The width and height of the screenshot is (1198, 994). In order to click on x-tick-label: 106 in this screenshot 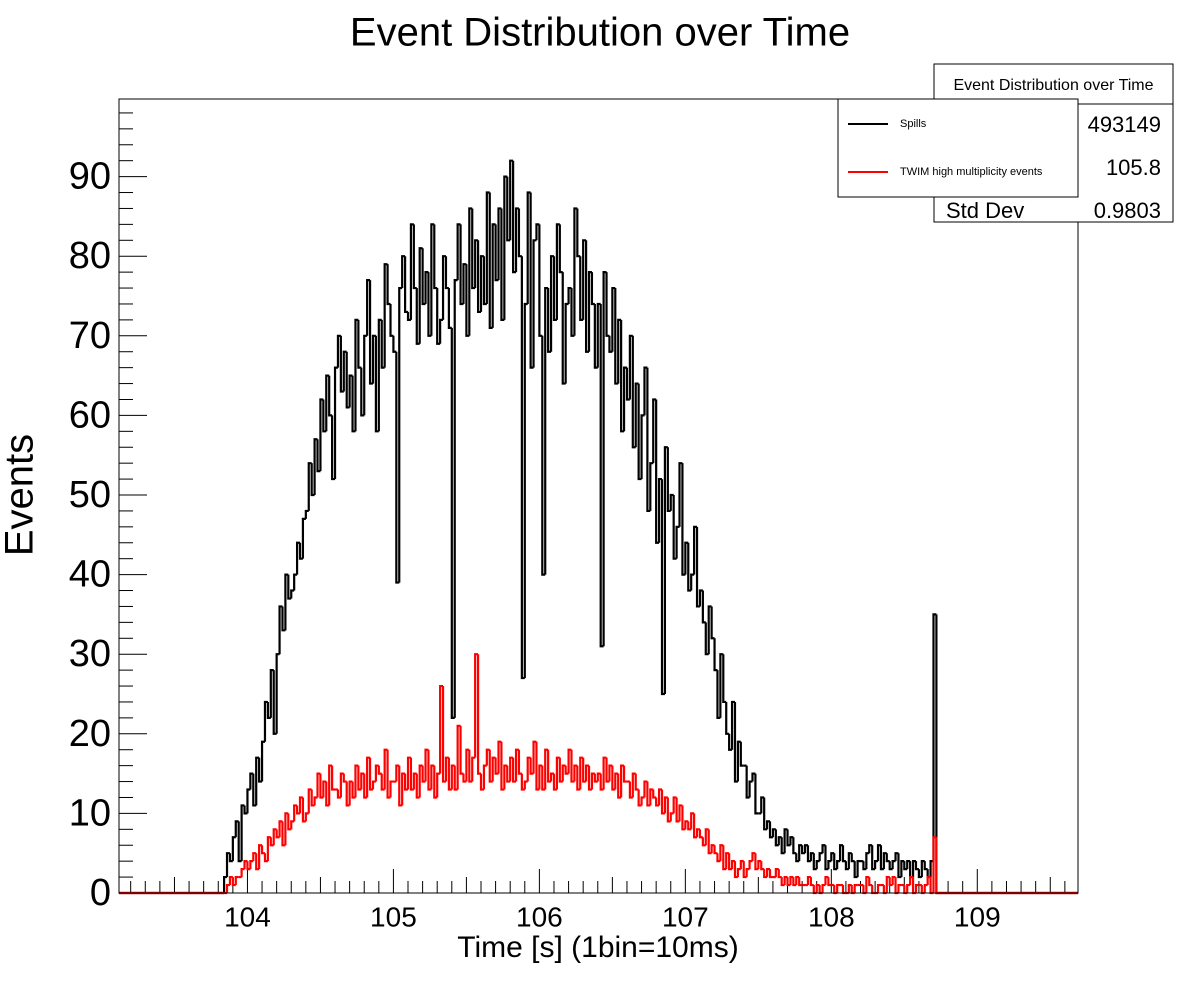, I will do `click(539, 916)`.